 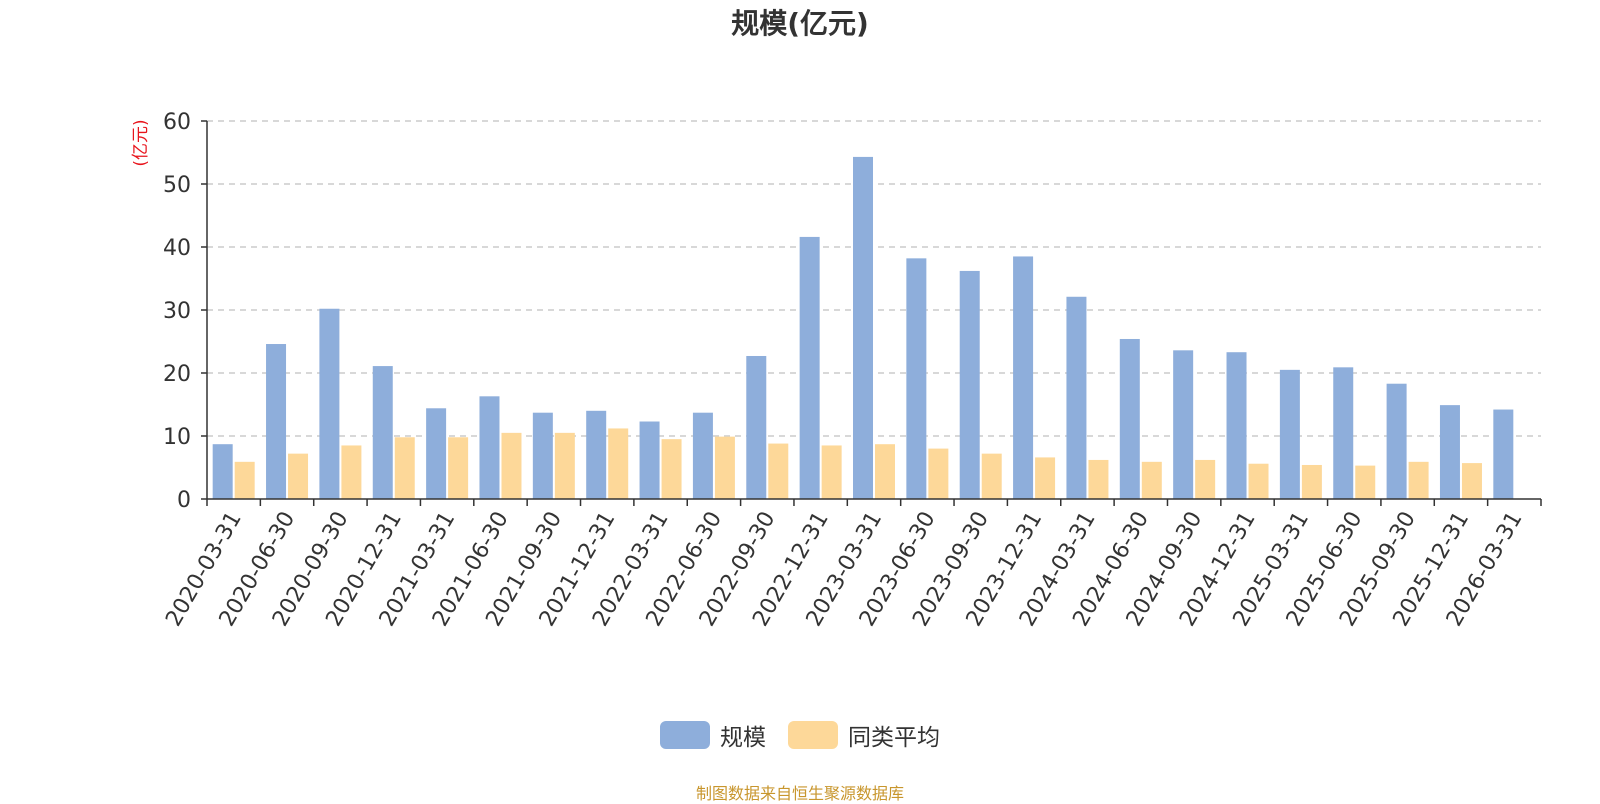 I want to click on legend: 规模 同类平均, so click(x=800, y=735).